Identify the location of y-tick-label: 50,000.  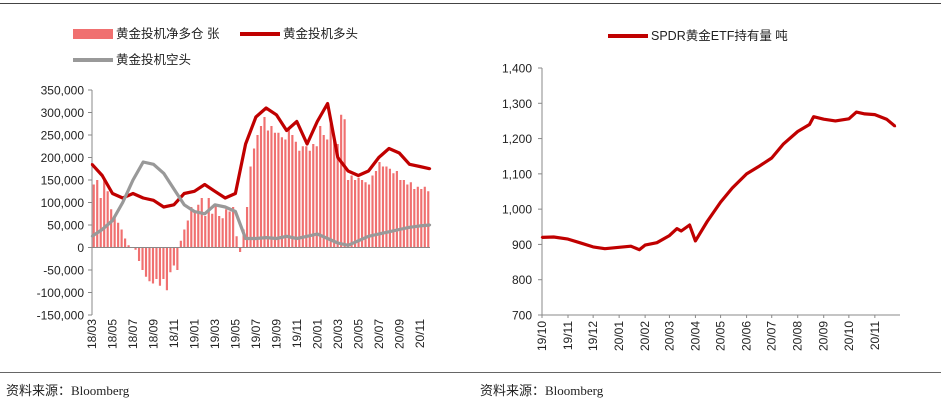
(65, 226).